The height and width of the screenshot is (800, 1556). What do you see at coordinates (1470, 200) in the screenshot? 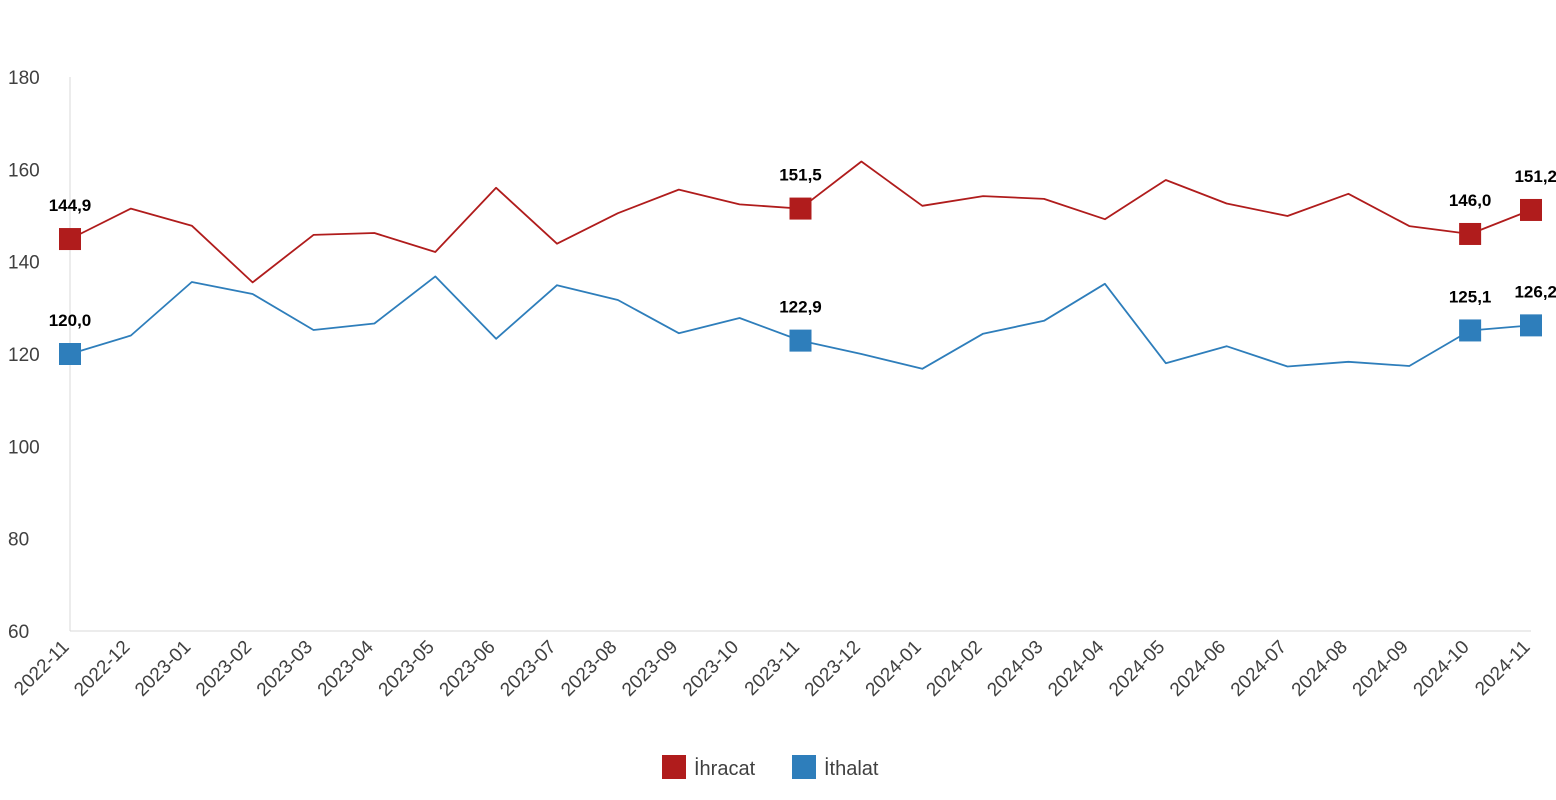
I see `data-label: 146,0` at bounding box center [1470, 200].